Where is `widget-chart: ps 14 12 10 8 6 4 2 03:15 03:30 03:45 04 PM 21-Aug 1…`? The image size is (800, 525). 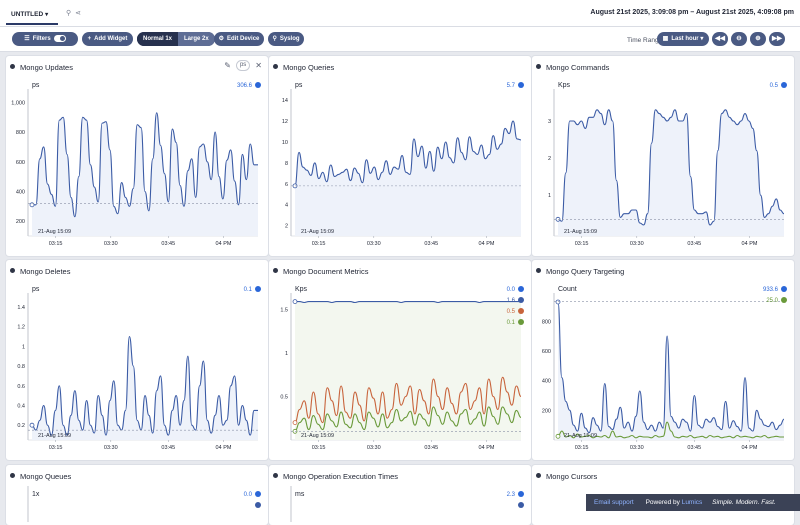 widget-chart: ps 14 12 10 8 6 4 2 03:15 03:30 03:45 04 PM 21-Aug 1… is located at coordinates (400, 164).